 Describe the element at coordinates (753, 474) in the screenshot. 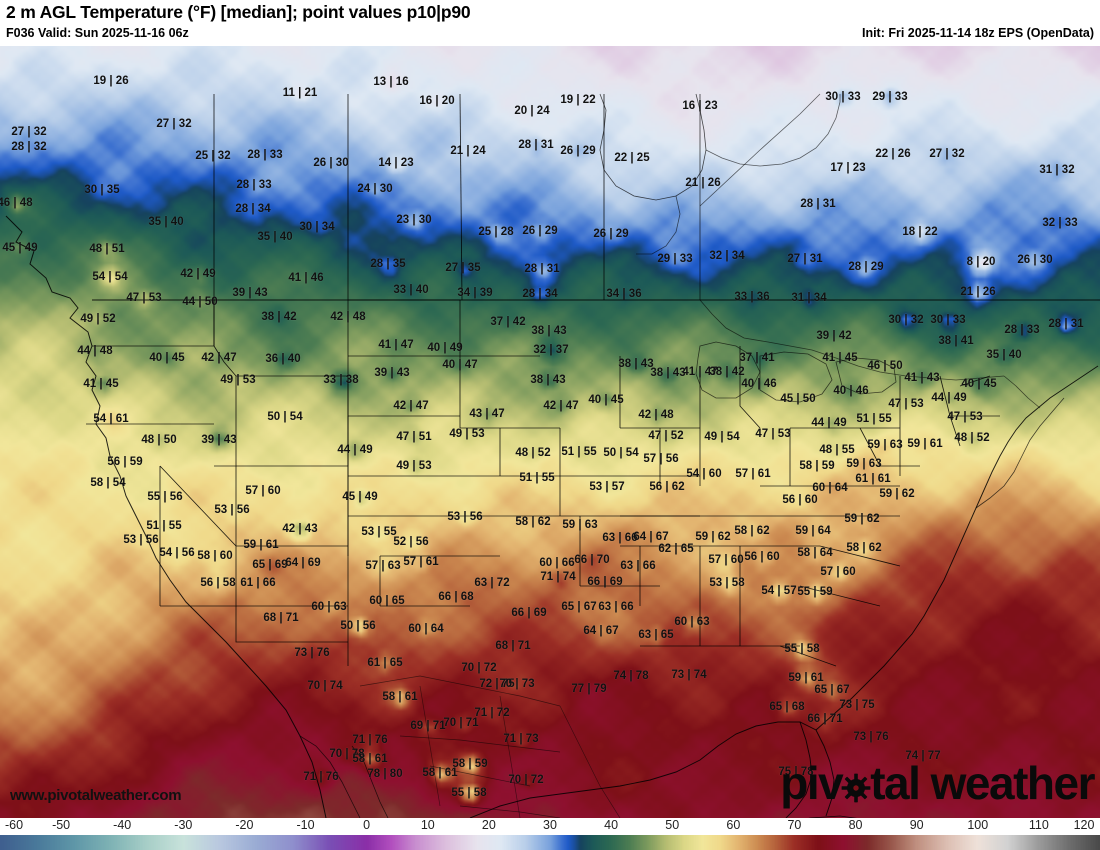

I see `point-value-label: 57 | 61` at that location.